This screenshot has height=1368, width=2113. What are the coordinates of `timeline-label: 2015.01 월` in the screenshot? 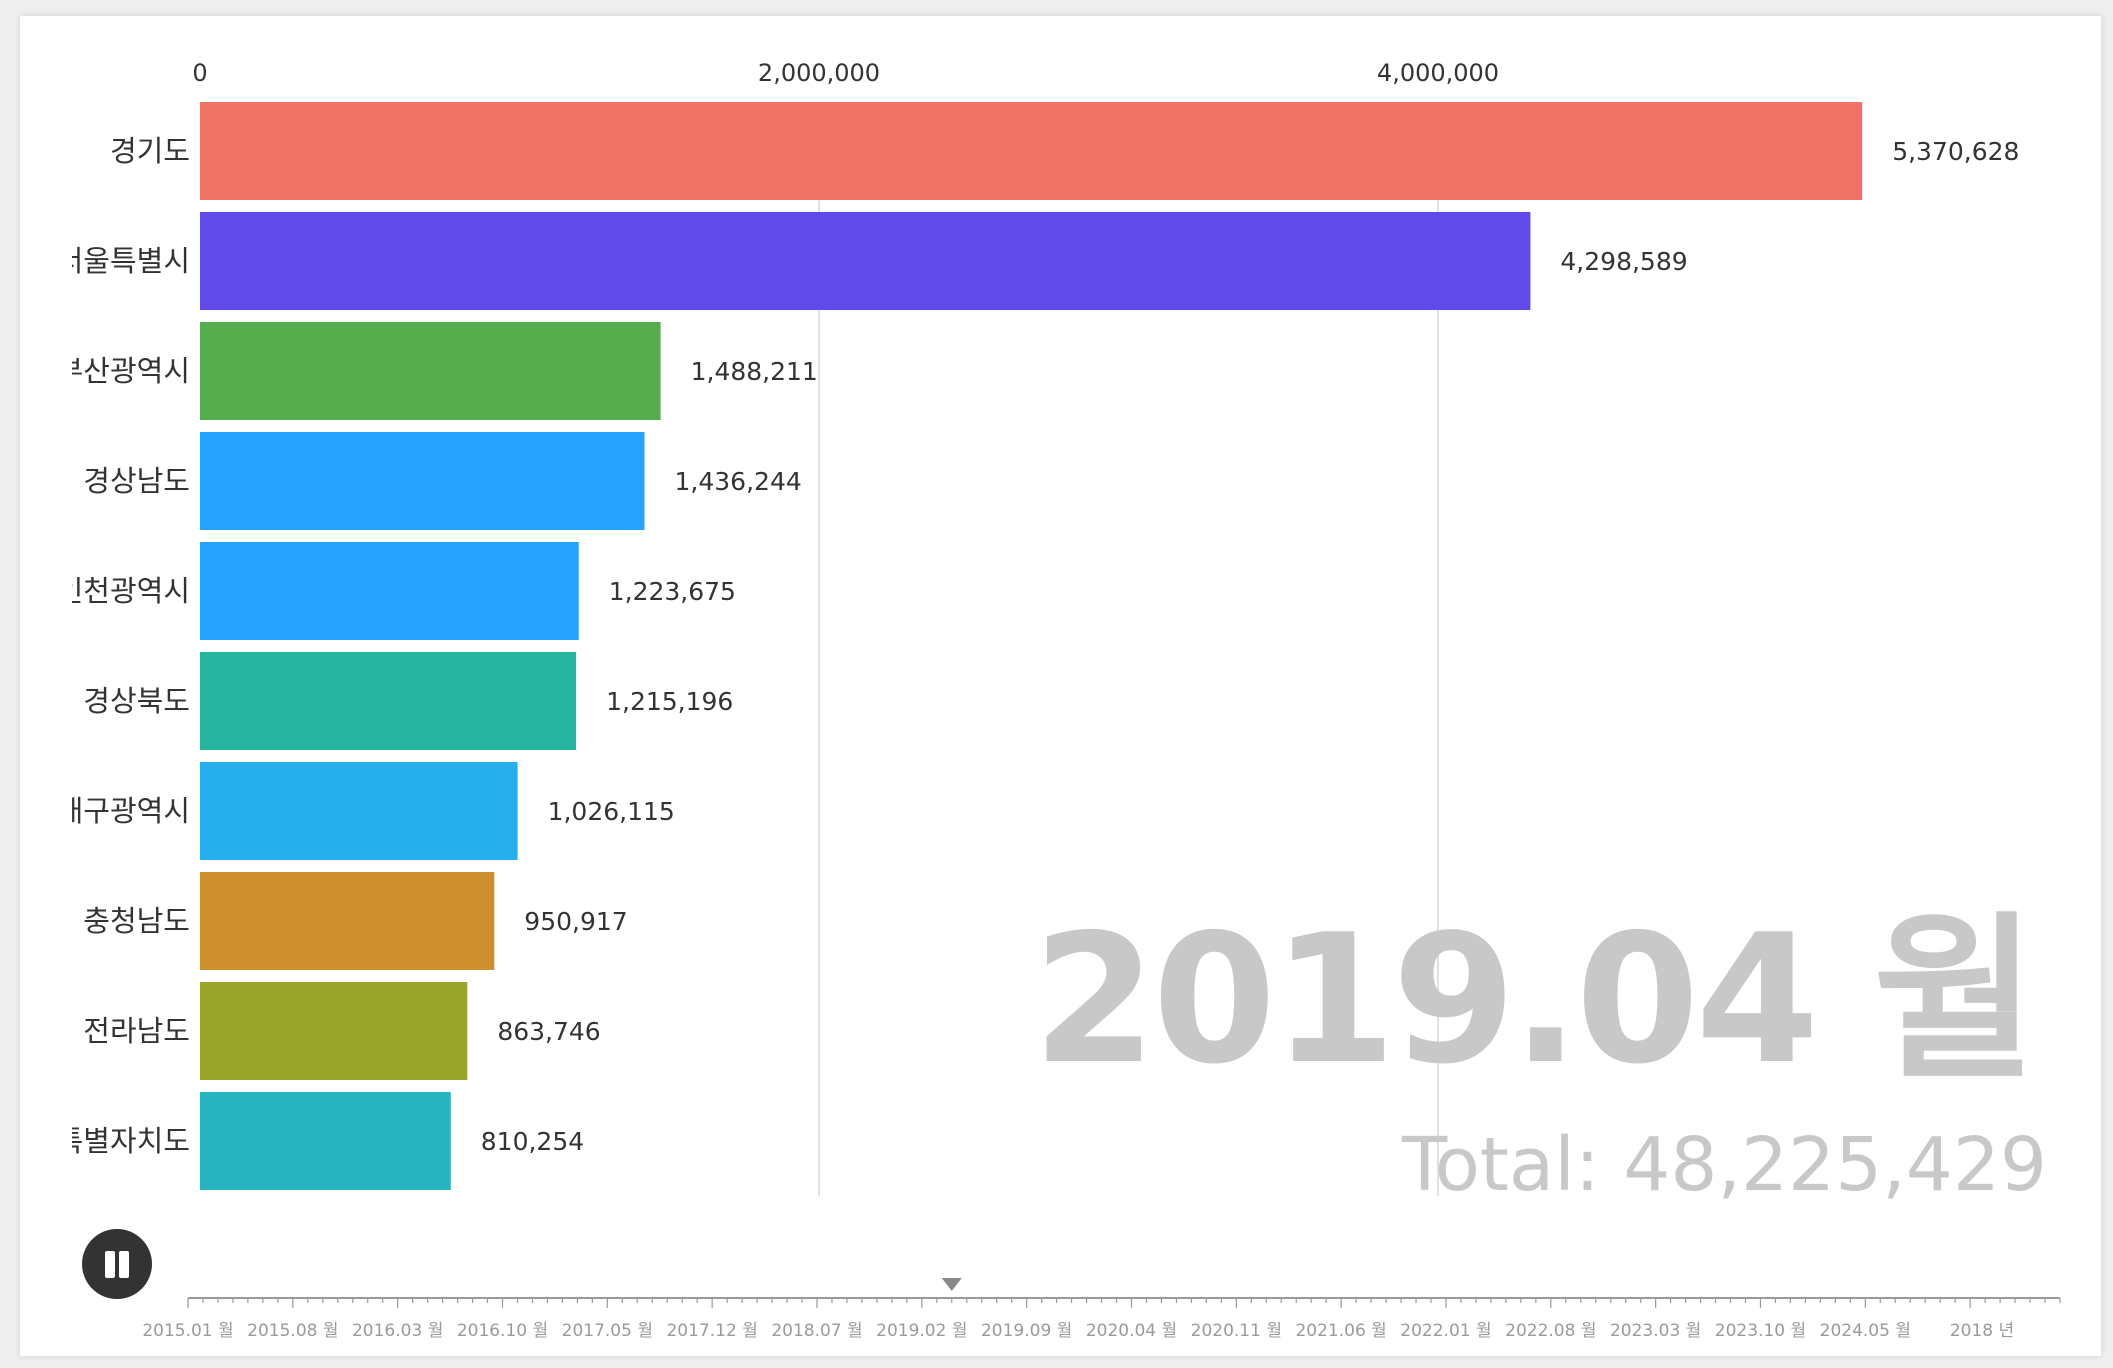 It's located at (187, 1331).